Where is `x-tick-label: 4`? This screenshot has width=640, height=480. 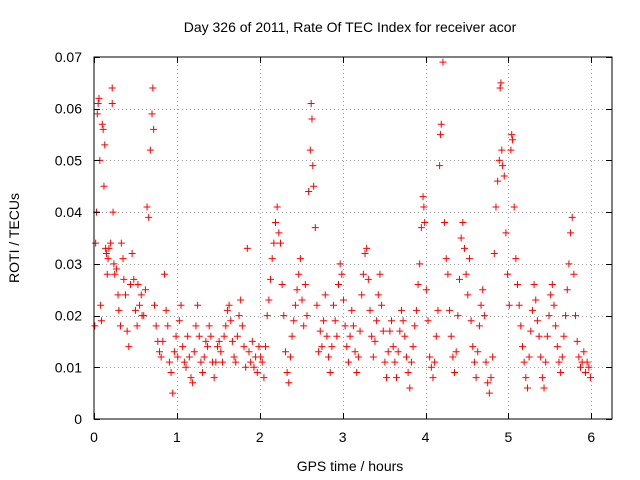
x-tick-label: 4 is located at coordinates (426, 437).